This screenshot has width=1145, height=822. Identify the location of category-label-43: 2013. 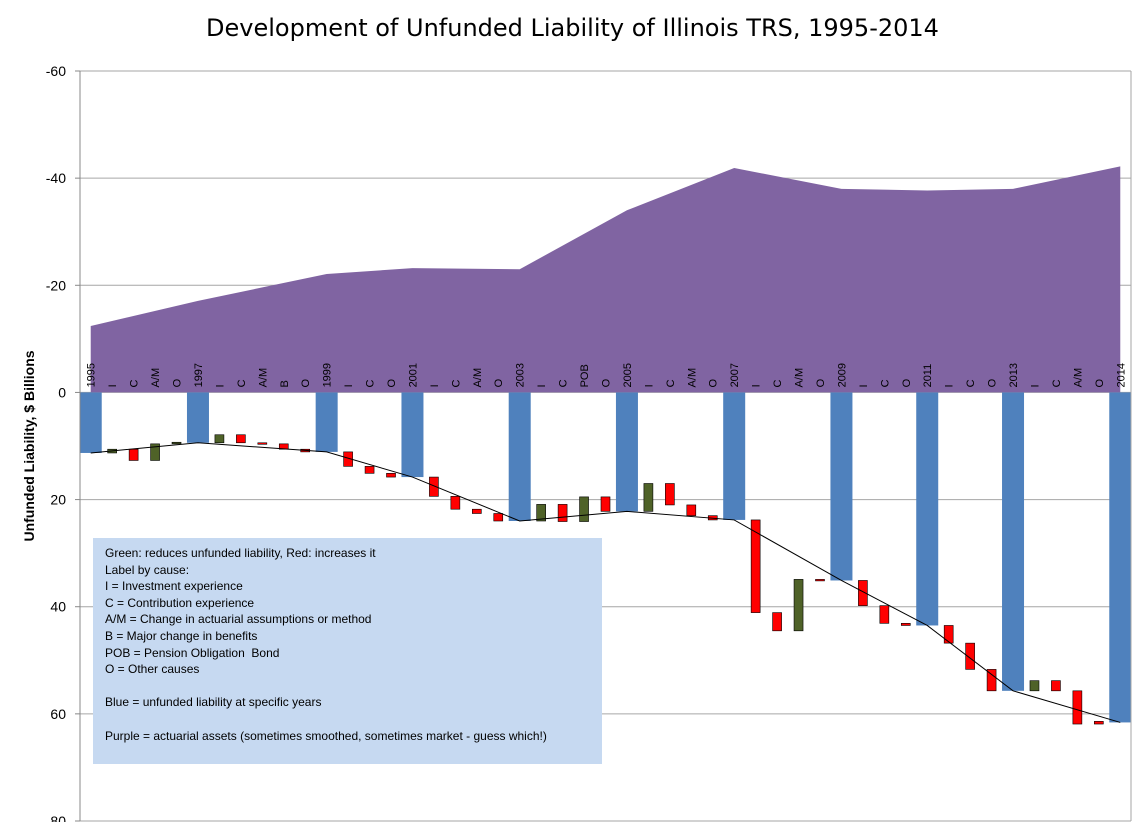
(1014, 375).